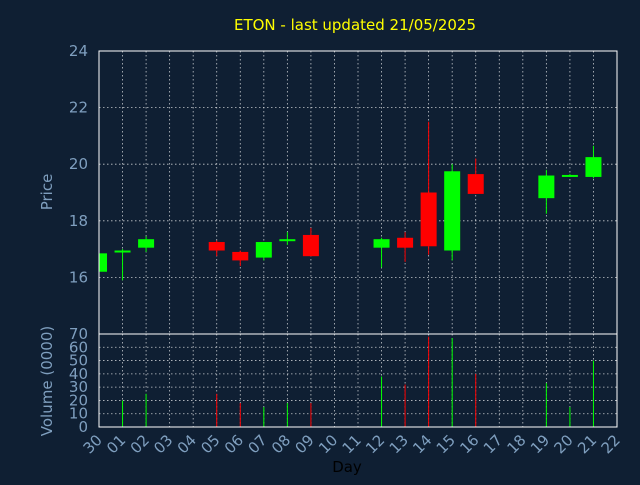 Image resolution: width=640 pixels, height=485 pixels. What do you see at coordinates (234, 444) in the screenshot?
I see `x-tick-label: 06` at bounding box center [234, 444].